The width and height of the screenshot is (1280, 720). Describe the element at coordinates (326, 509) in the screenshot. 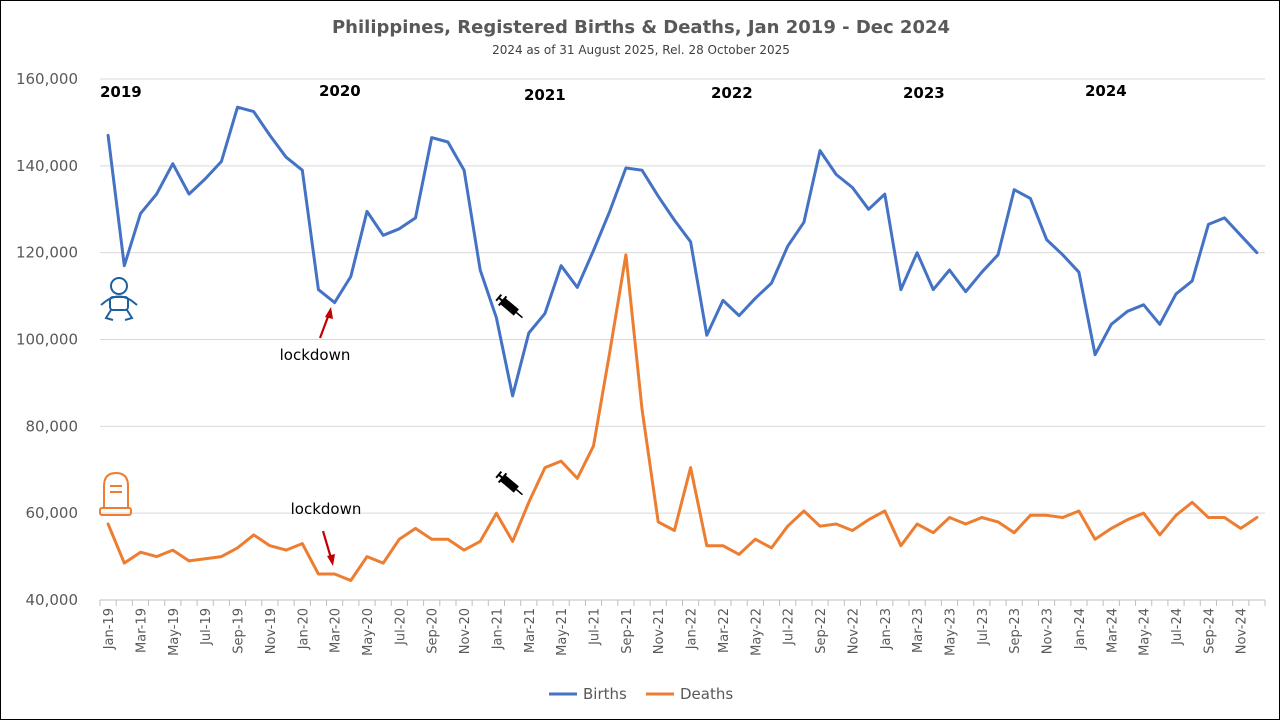

I see `lockdown-label-deaths: lockdown` at that location.